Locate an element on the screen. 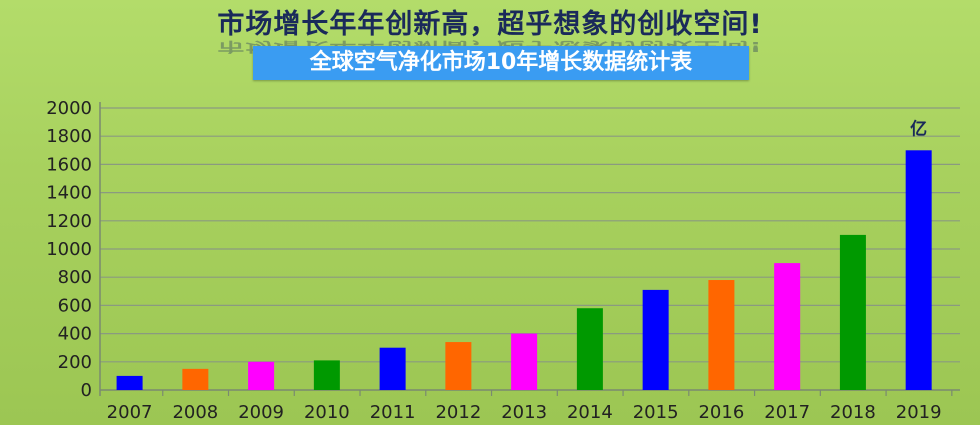 The width and height of the screenshot is (980, 425). bar-2013 is located at coordinates (524, 361).